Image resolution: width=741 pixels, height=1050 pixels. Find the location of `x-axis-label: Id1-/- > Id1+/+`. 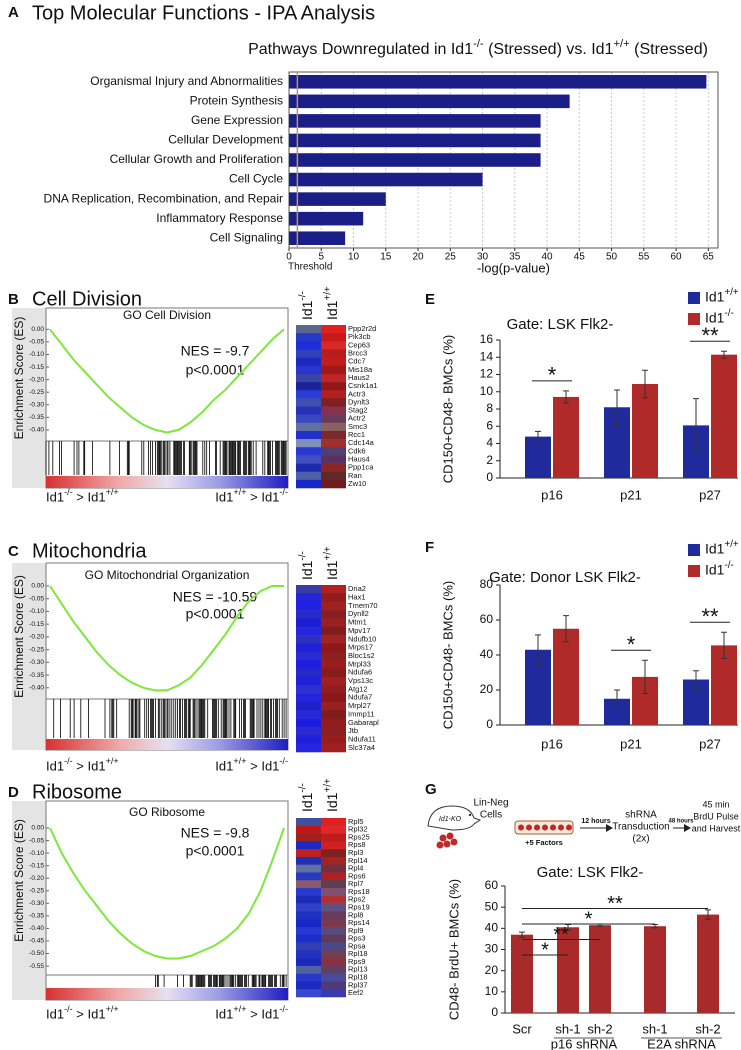

x-axis-label: Id1-/- > Id1+/+ is located at coordinates (82, 495).